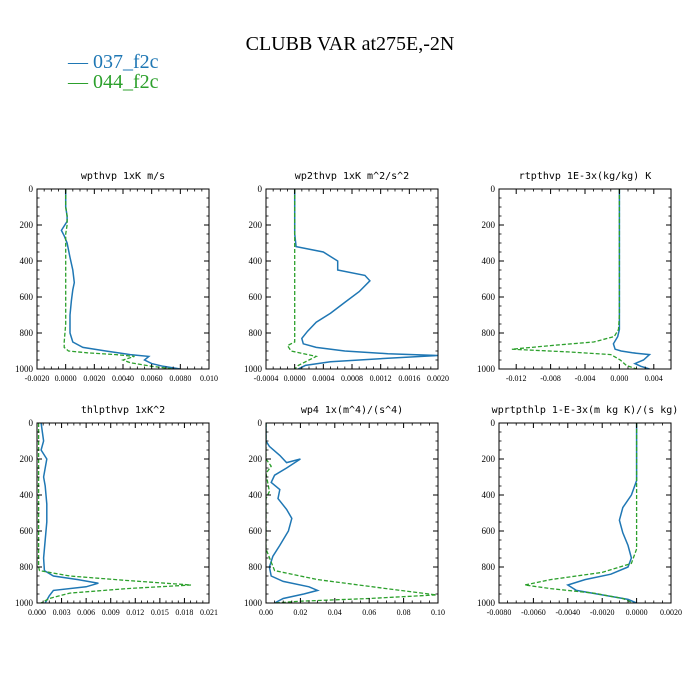 This screenshot has width=700, height=700. I want to click on panel-title: wpthvp 1xK m/s, so click(123, 176).